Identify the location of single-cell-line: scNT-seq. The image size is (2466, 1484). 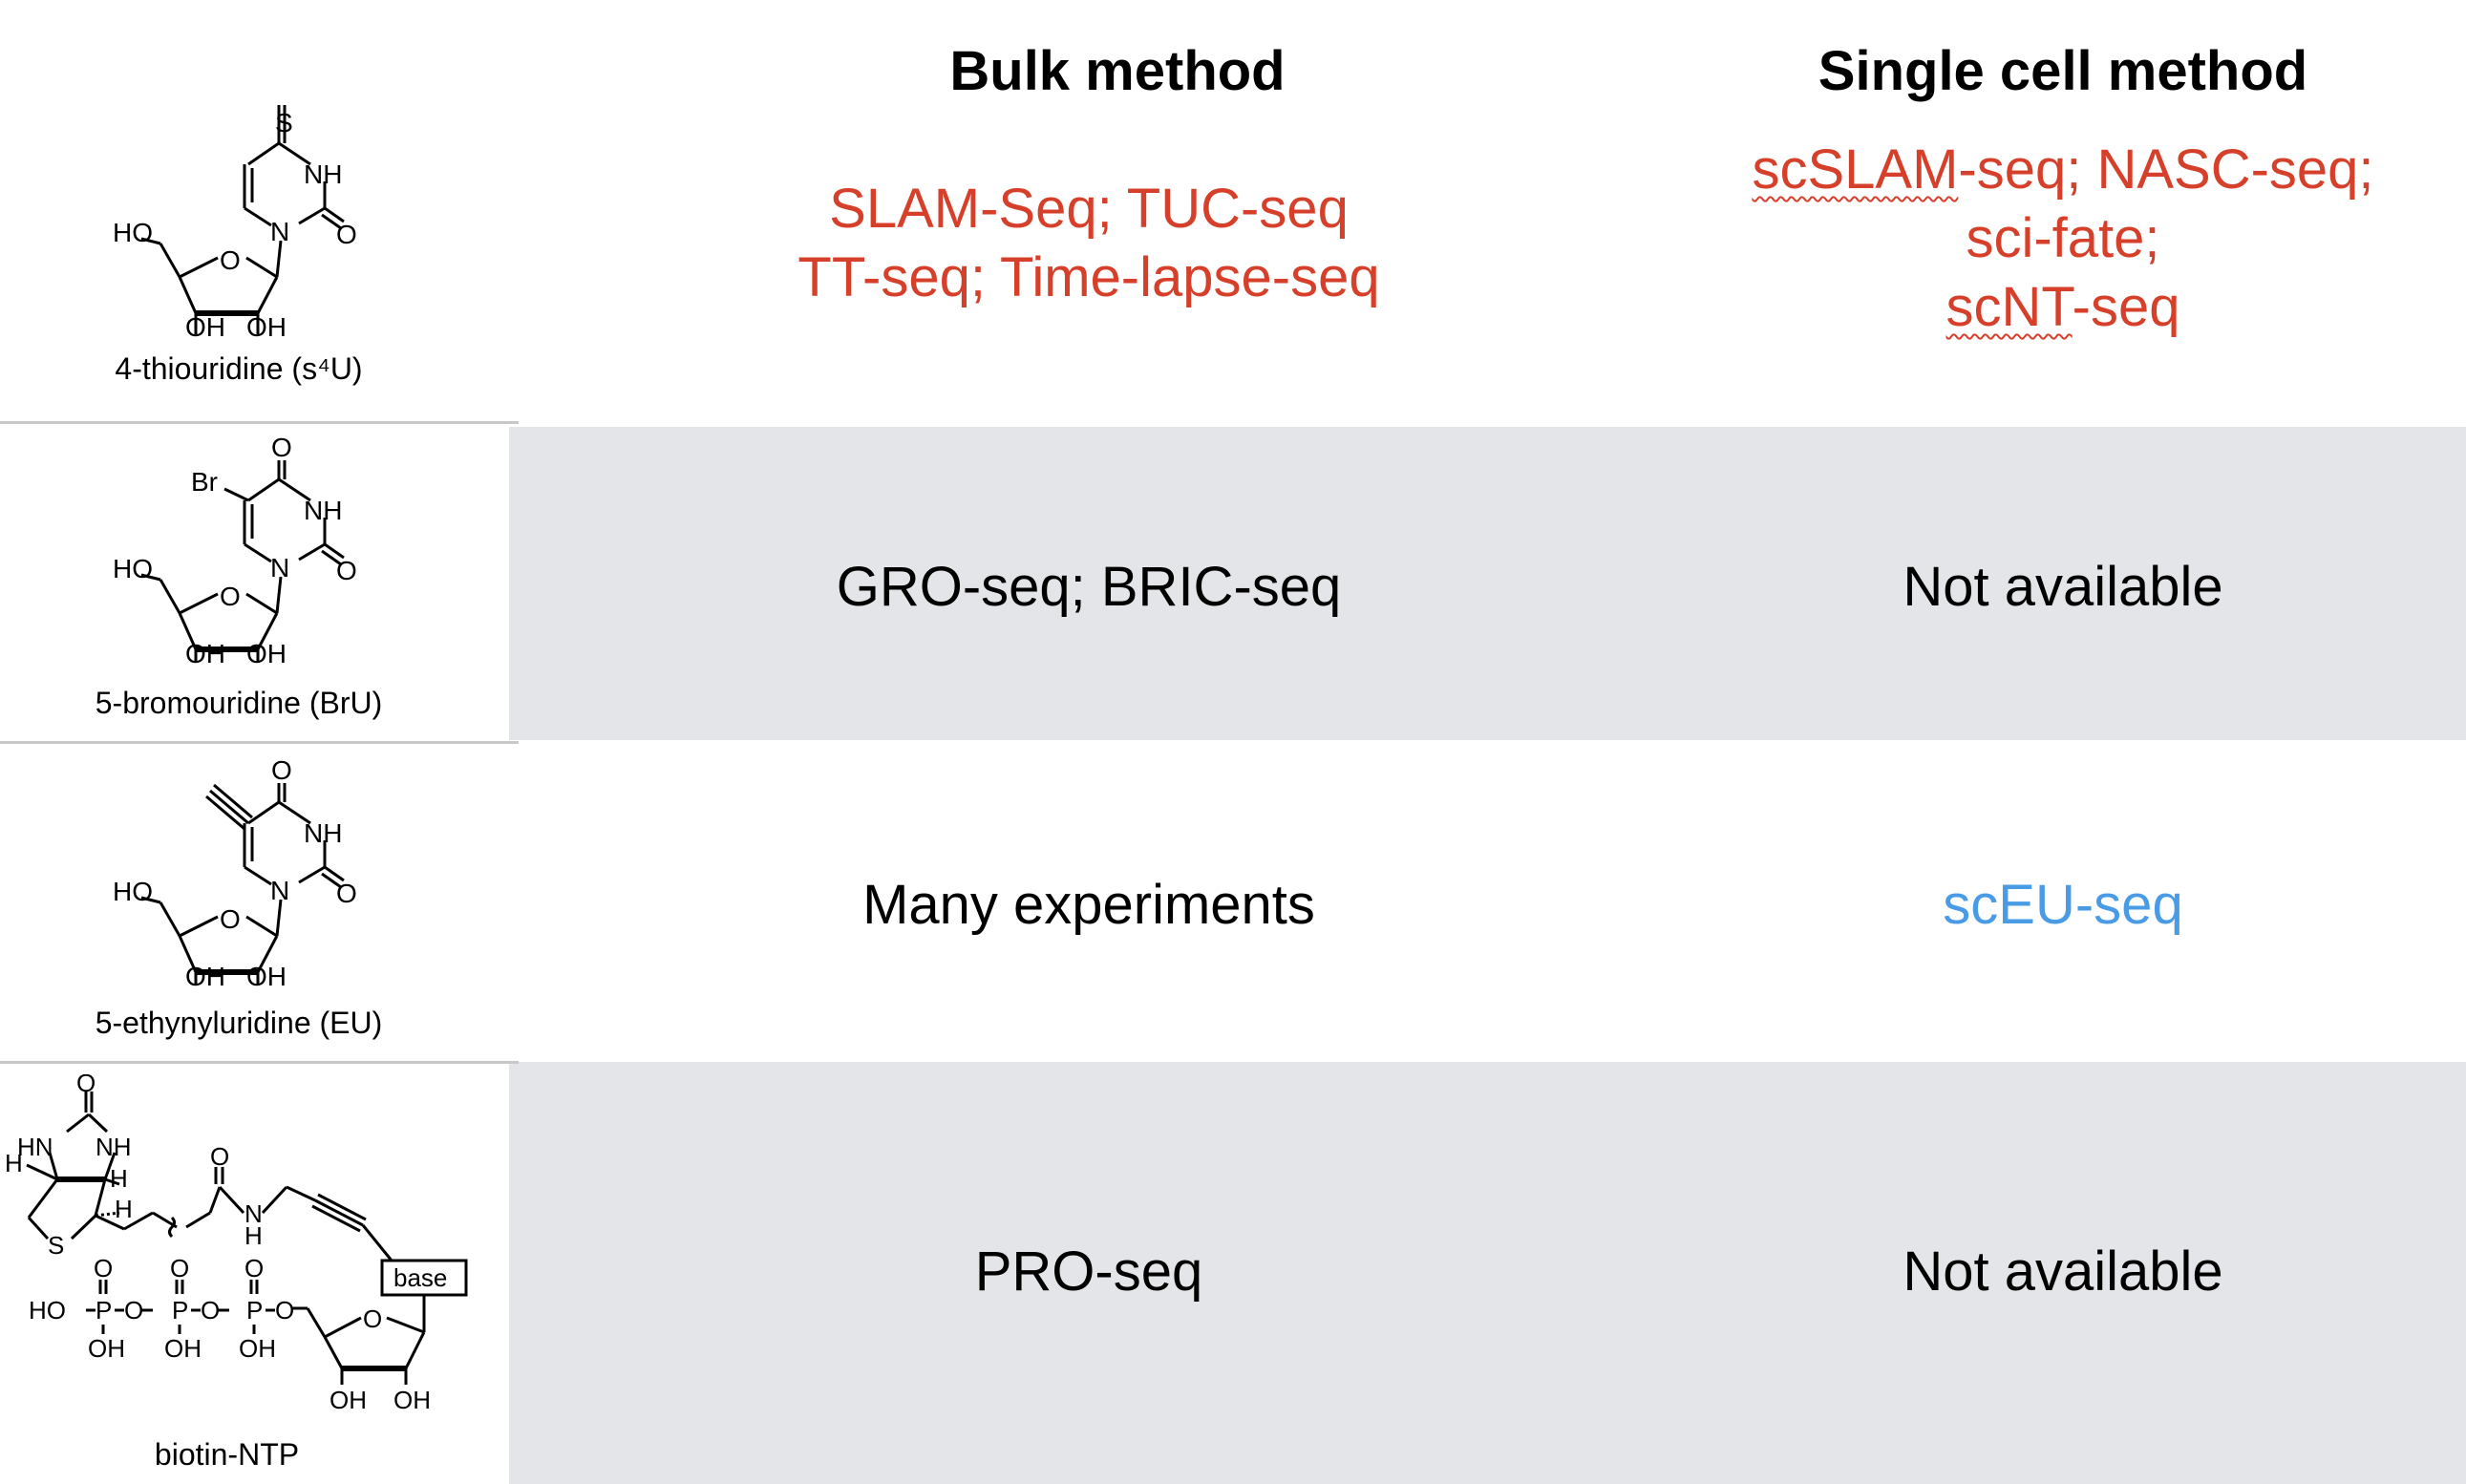
(2063, 308).